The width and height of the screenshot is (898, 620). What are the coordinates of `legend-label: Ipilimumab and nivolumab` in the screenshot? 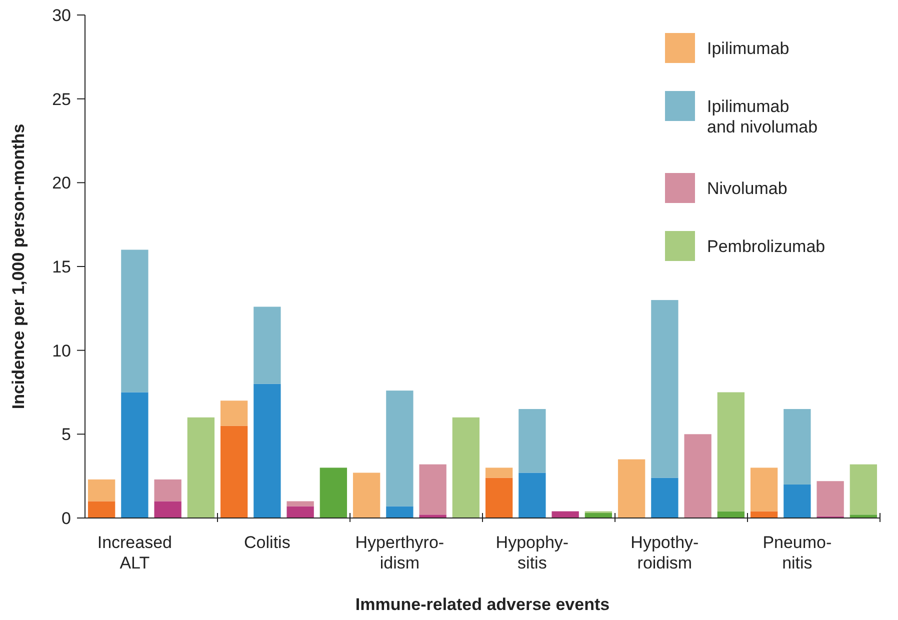 It's located at (762, 116).